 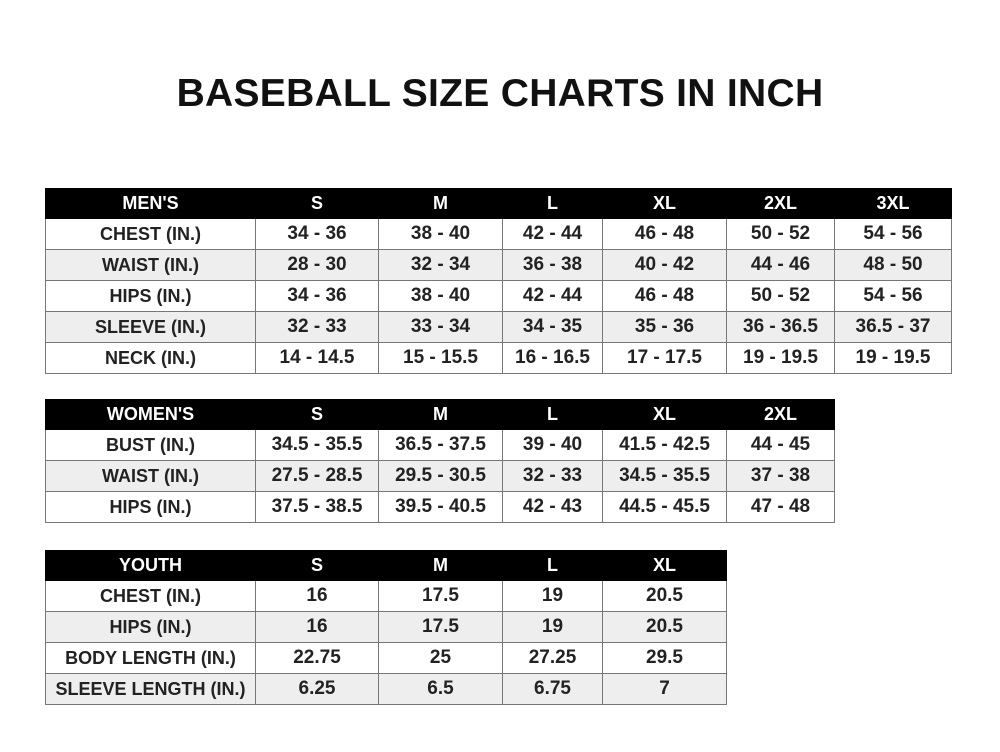 What do you see at coordinates (317, 476) in the screenshot?
I see `measurement-cell: 27.5 - 28.5` at bounding box center [317, 476].